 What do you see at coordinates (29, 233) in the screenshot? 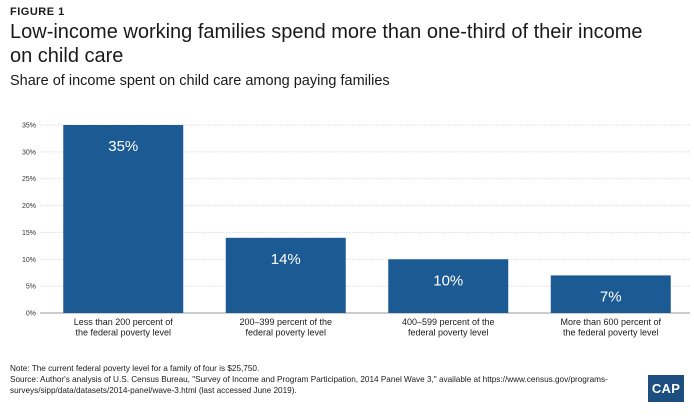
I see `y-tick-label: 15%` at bounding box center [29, 233].